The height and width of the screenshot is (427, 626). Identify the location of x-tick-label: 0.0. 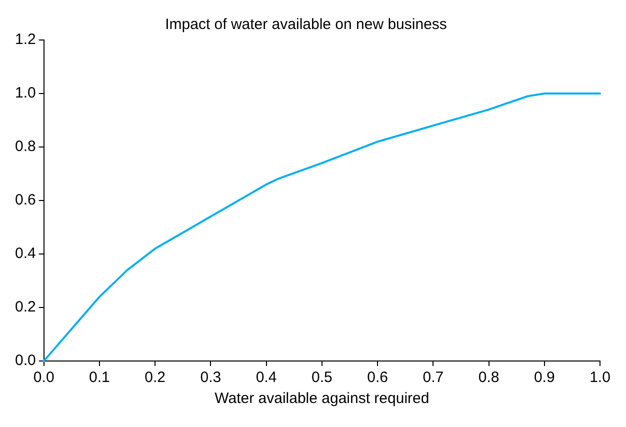
(43, 377).